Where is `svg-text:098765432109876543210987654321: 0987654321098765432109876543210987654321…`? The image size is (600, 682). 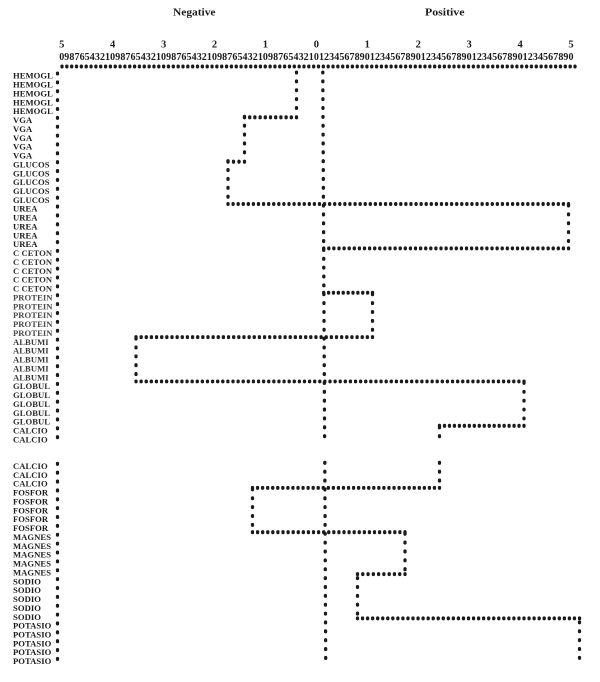
svg-text:098765432109876543210987654321: 0987654321098765432109876543210987654321… is located at coordinates (316, 57).